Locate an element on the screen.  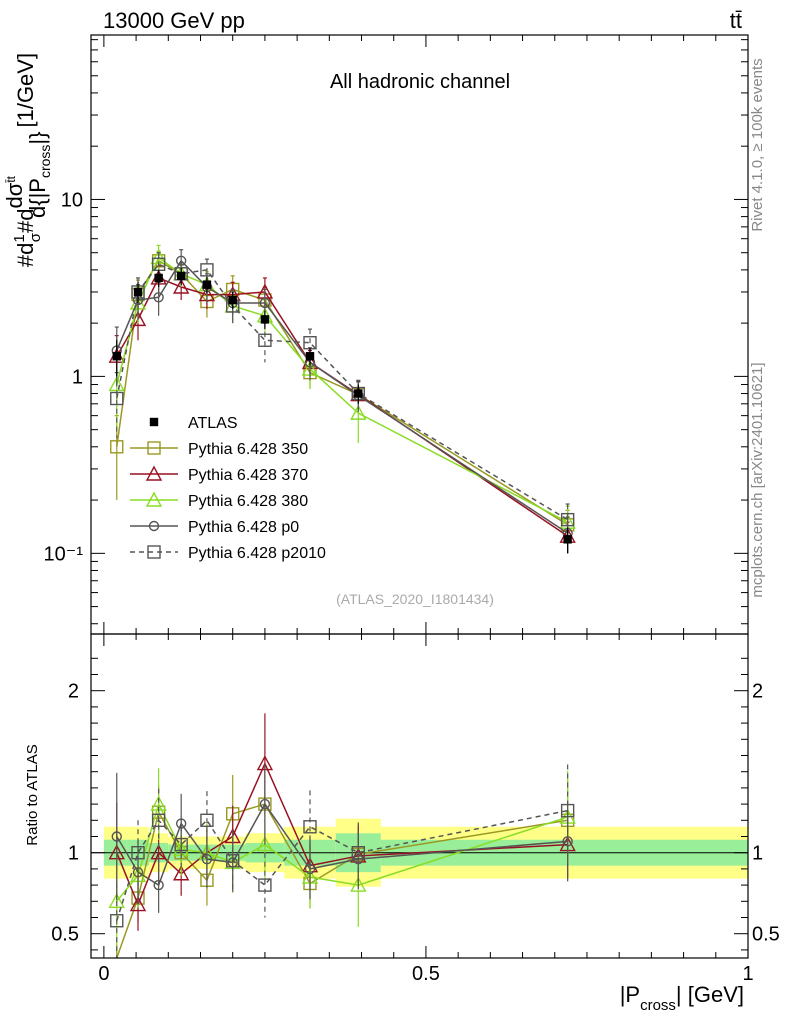
legend-item-3: Pythia 6.428 380 is located at coordinates (219, 500).